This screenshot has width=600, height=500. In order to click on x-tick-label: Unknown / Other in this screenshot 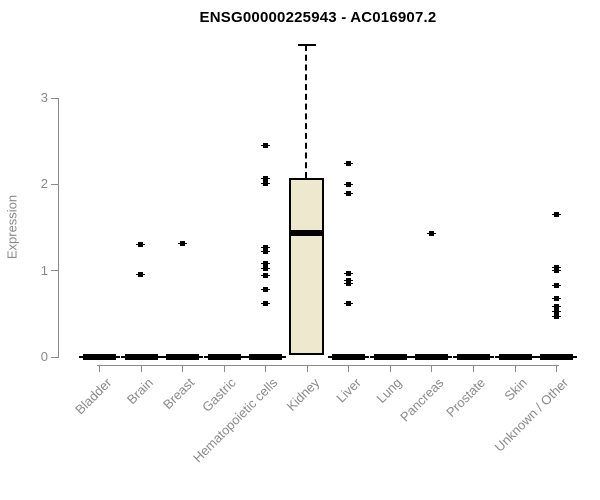, I will do `click(531, 415)`.